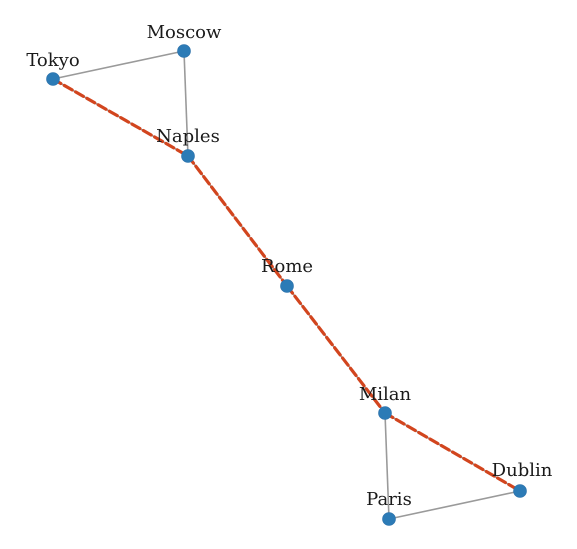 Image resolution: width=577 pixels, height=549 pixels. Describe the element at coordinates (118, 65) in the screenshot. I see `edge-tokyo-moscow` at that location.